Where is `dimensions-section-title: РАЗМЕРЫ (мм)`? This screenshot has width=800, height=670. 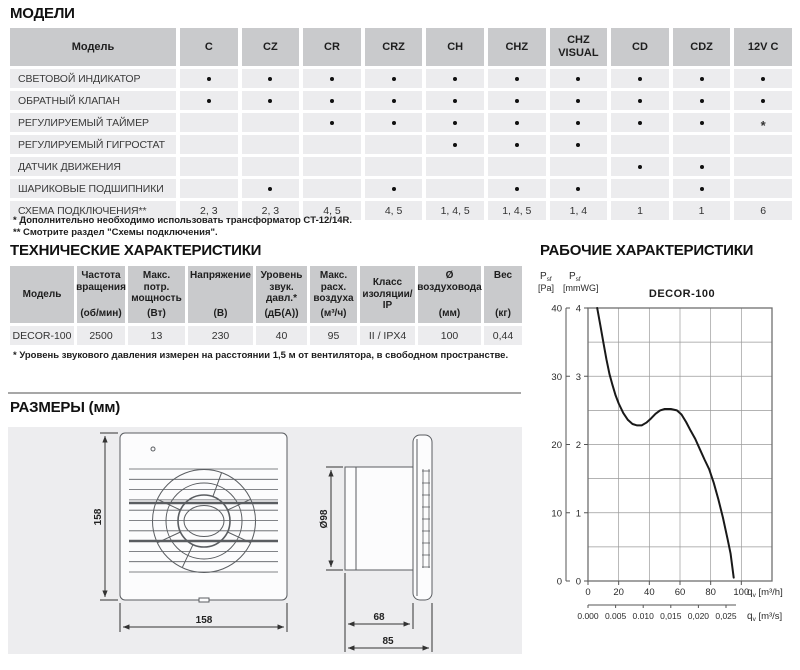
dimensions-section-title: РАЗМЕРЫ (мм) is located at coordinates (65, 407).